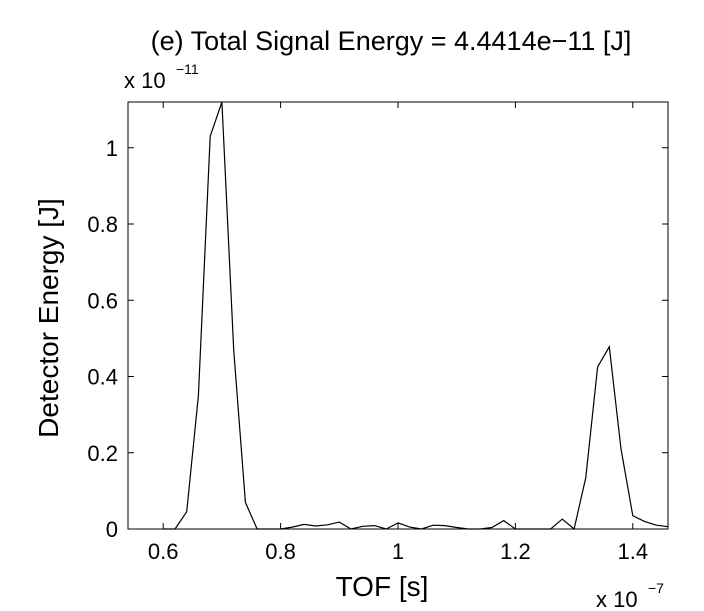  I want to click on y-multiplier-base: x 10, so click(145, 80).